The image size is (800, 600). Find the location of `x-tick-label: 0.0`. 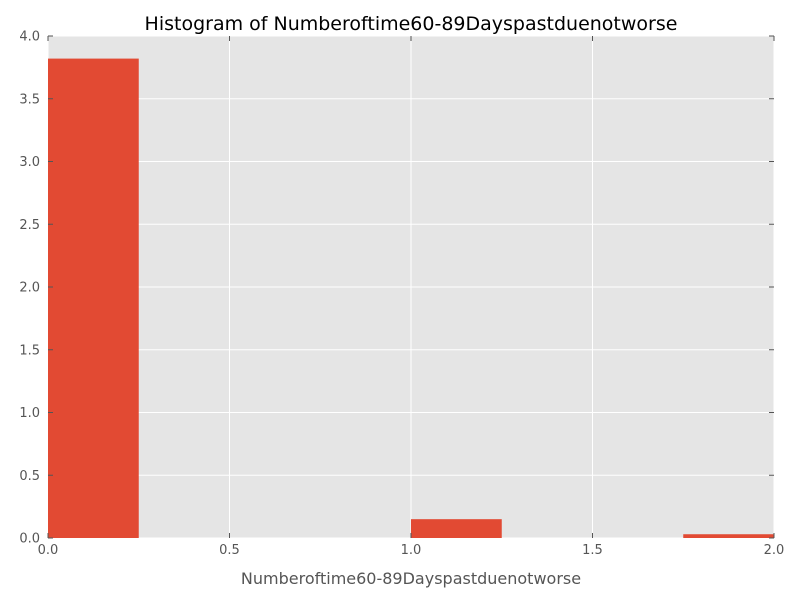

x-tick-label: 0.0 is located at coordinates (48, 550).